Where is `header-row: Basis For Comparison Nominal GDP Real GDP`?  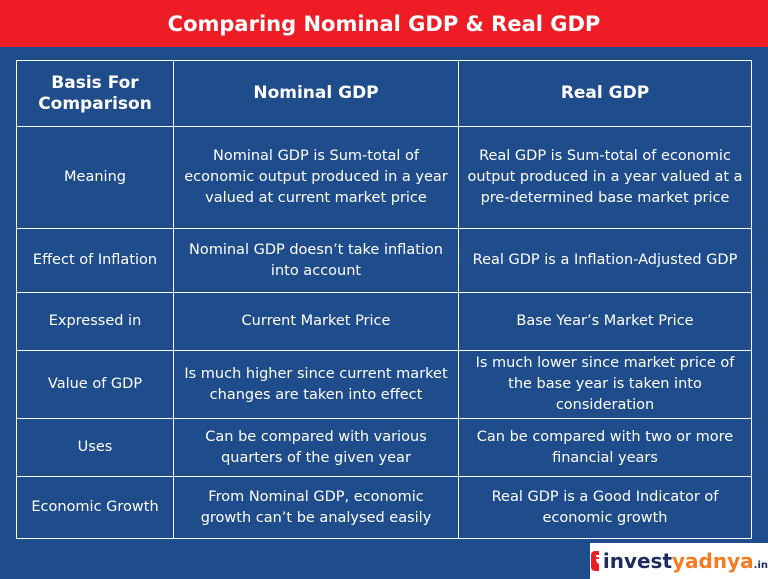
header-row: Basis For Comparison Nominal GDP Real GDP is located at coordinates (384, 93).